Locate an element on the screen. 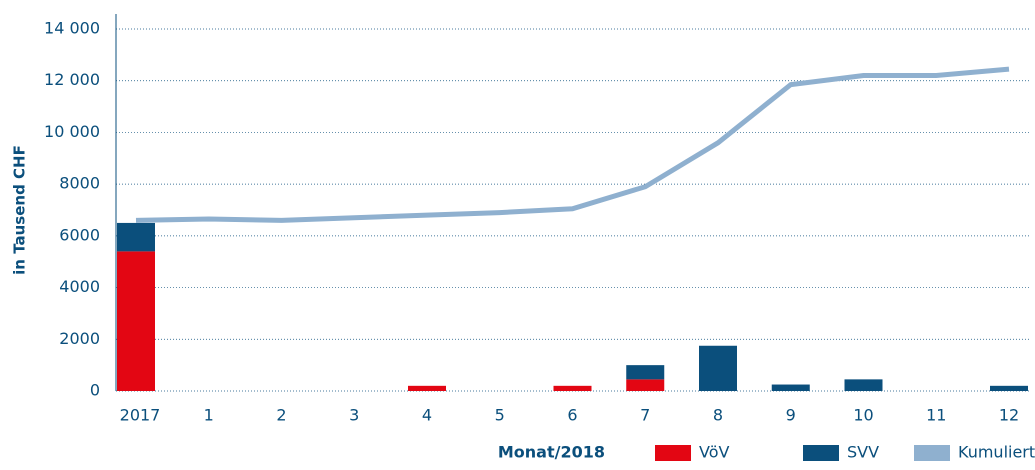 The image size is (1035, 470). x-tick-label: 6 is located at coordinates (572, 415).